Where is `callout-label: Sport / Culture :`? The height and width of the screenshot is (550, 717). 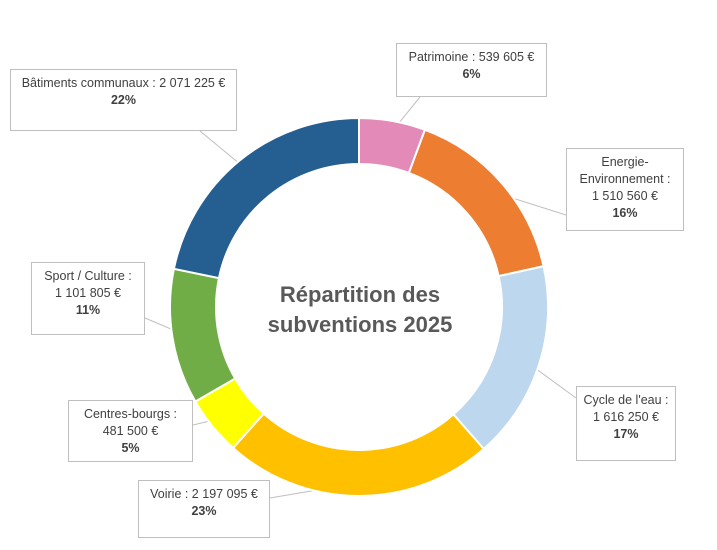
callout-label: Sport / Culture : is located at coordinates (88, 276).